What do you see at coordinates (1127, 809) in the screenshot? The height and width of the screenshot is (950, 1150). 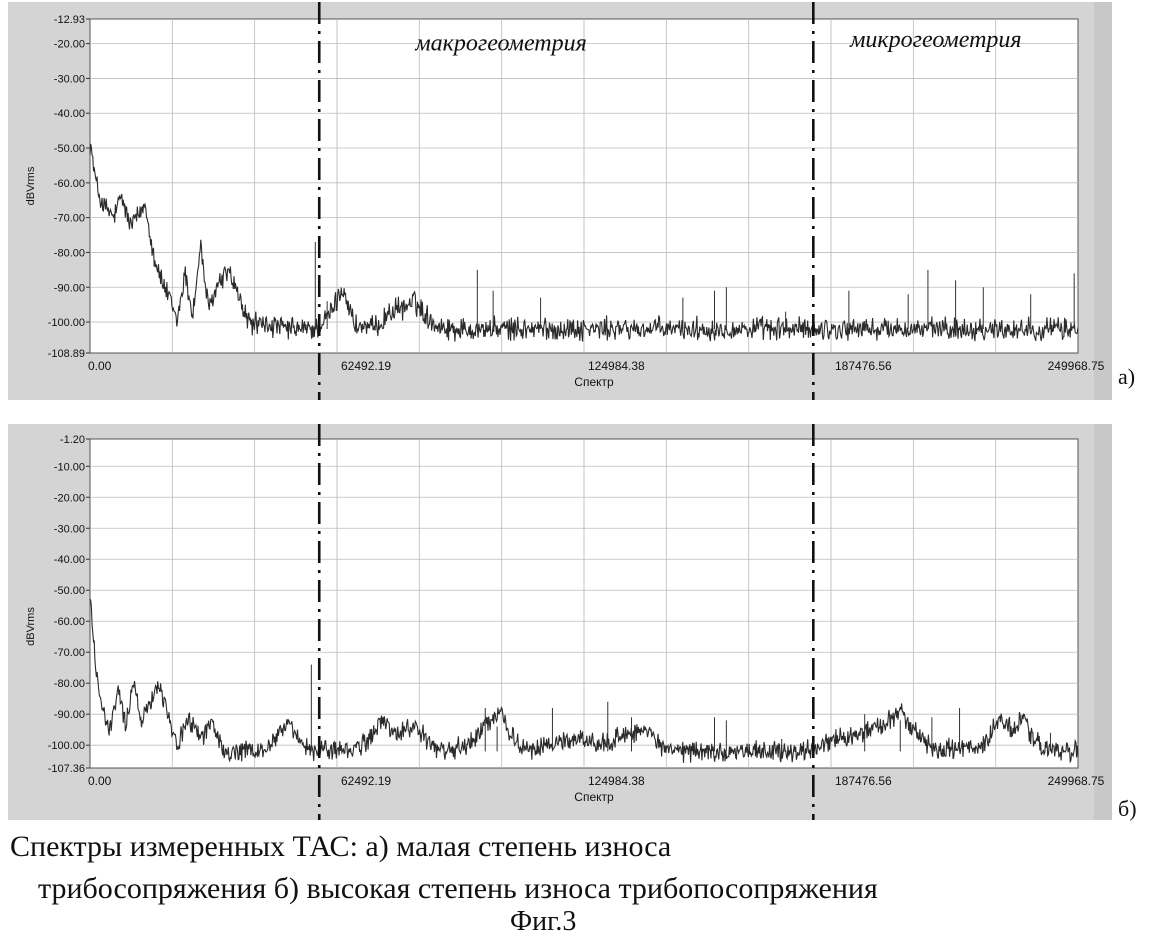 I see `panel-label-b: б)` at bounding box center [1127, 809].